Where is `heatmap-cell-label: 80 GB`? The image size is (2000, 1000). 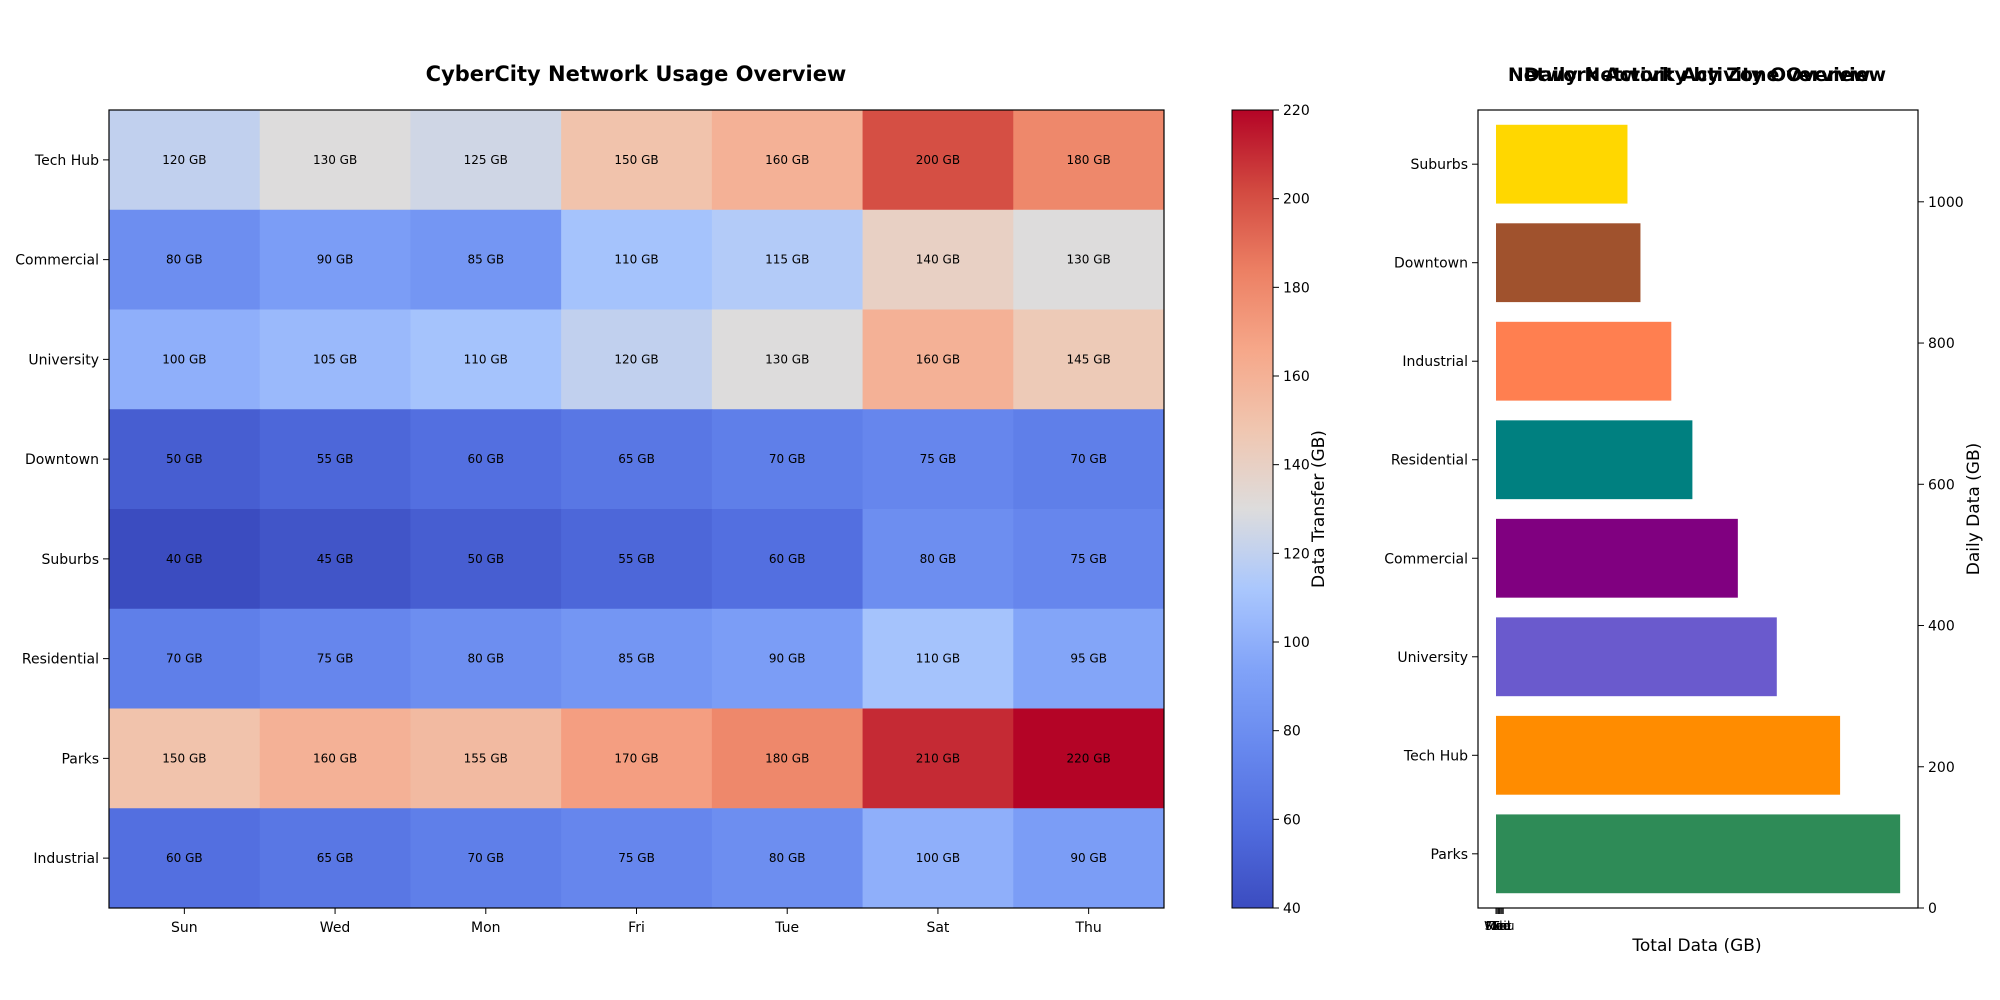
heatmap-cell-label: 80 GB is located at coordinates (184, 260).